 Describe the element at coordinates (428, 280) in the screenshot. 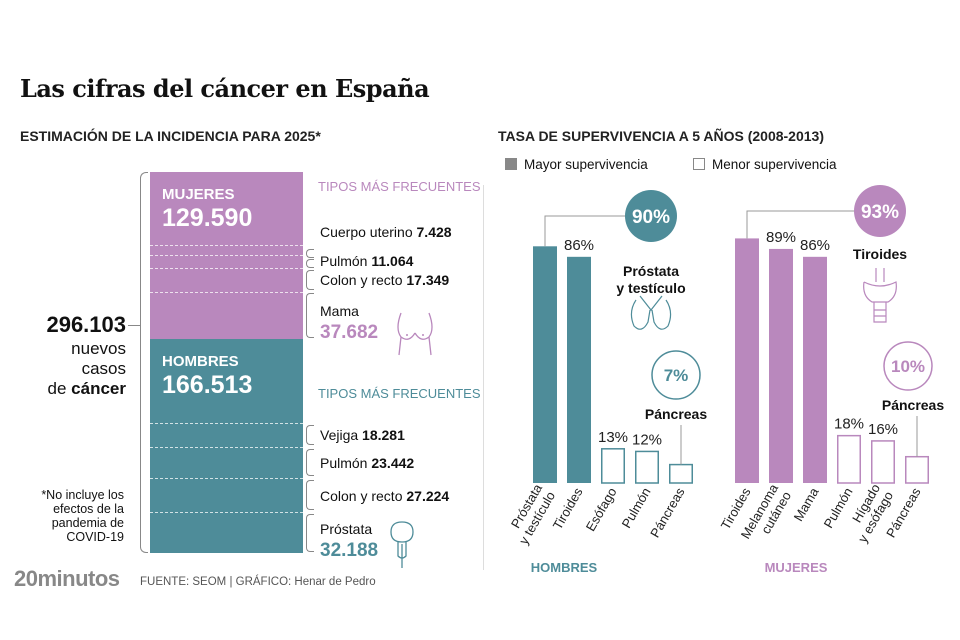

I see `type-value: 17.349` at that location.